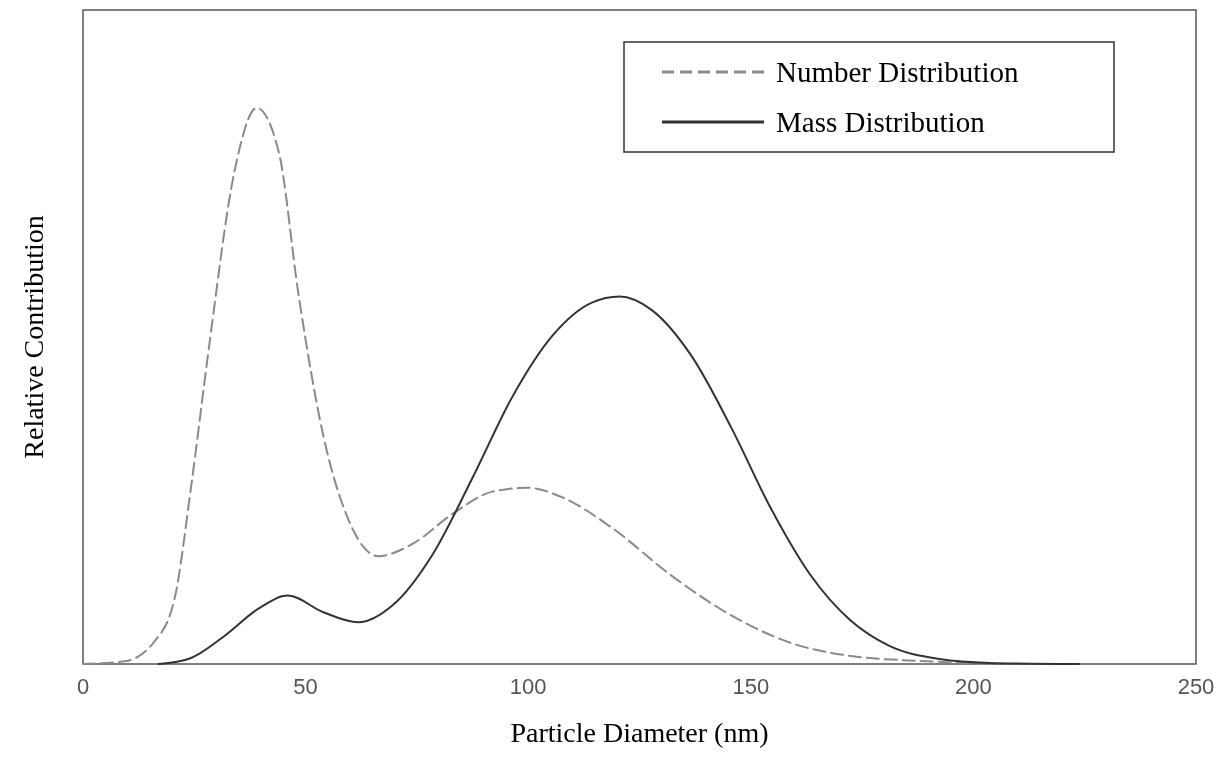 Image resolution: width=1232 pixels, height=772 pixels. I want to click on x-tick-label: 50, so click(305, 686).